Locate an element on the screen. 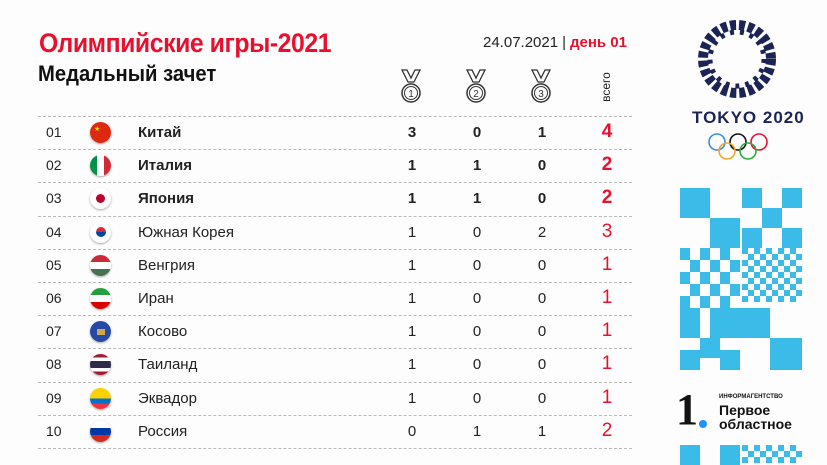  flag-china-icon: ★ is located at coordinates (100, 132).